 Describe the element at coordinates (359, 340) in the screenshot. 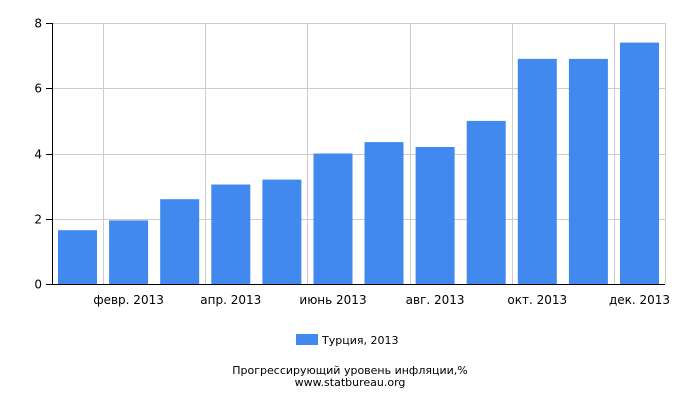

I see `legend-label: Турция, 2013` at that location.